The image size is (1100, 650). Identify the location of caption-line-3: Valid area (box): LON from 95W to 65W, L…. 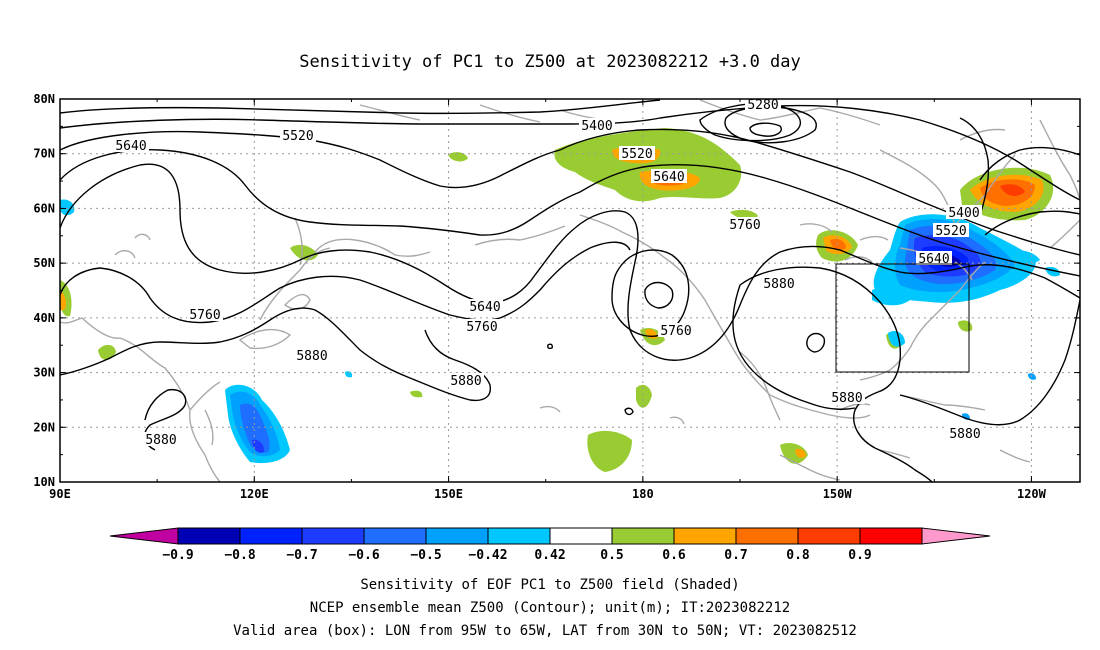
(545, 631).